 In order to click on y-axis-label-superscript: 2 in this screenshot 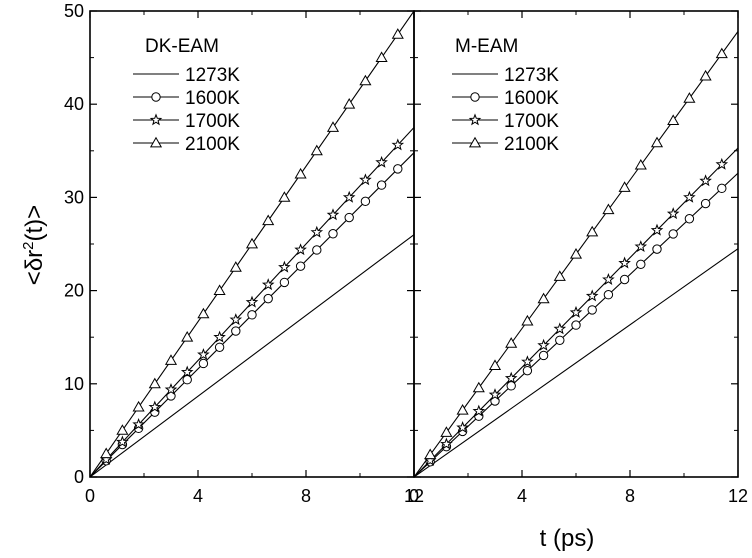, I will do `click(28, 245)`.